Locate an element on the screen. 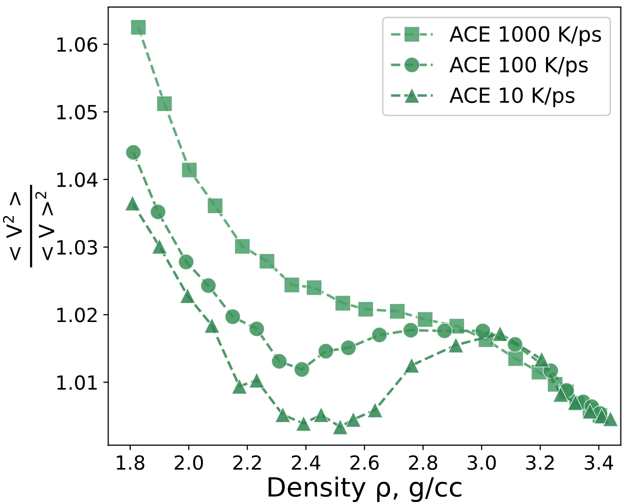 This screenshot has width=622, height=503. y-tick-label: 1.01 is located at coordinates (77, 382).